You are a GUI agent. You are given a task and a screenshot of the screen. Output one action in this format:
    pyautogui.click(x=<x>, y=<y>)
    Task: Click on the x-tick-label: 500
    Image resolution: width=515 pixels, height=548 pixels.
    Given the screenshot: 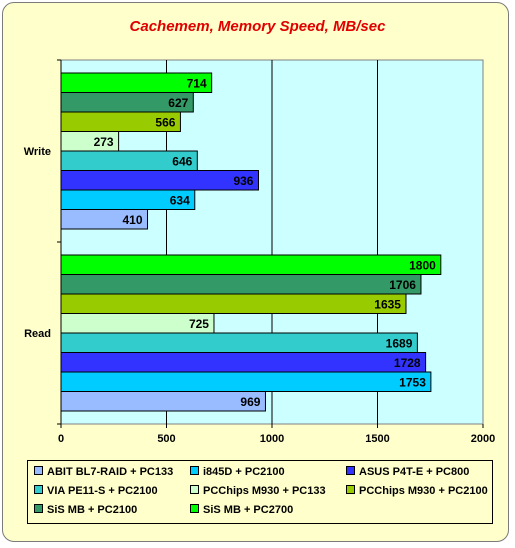 What is the action you would take?
    pyautogui.click(x=166, y=439)
    